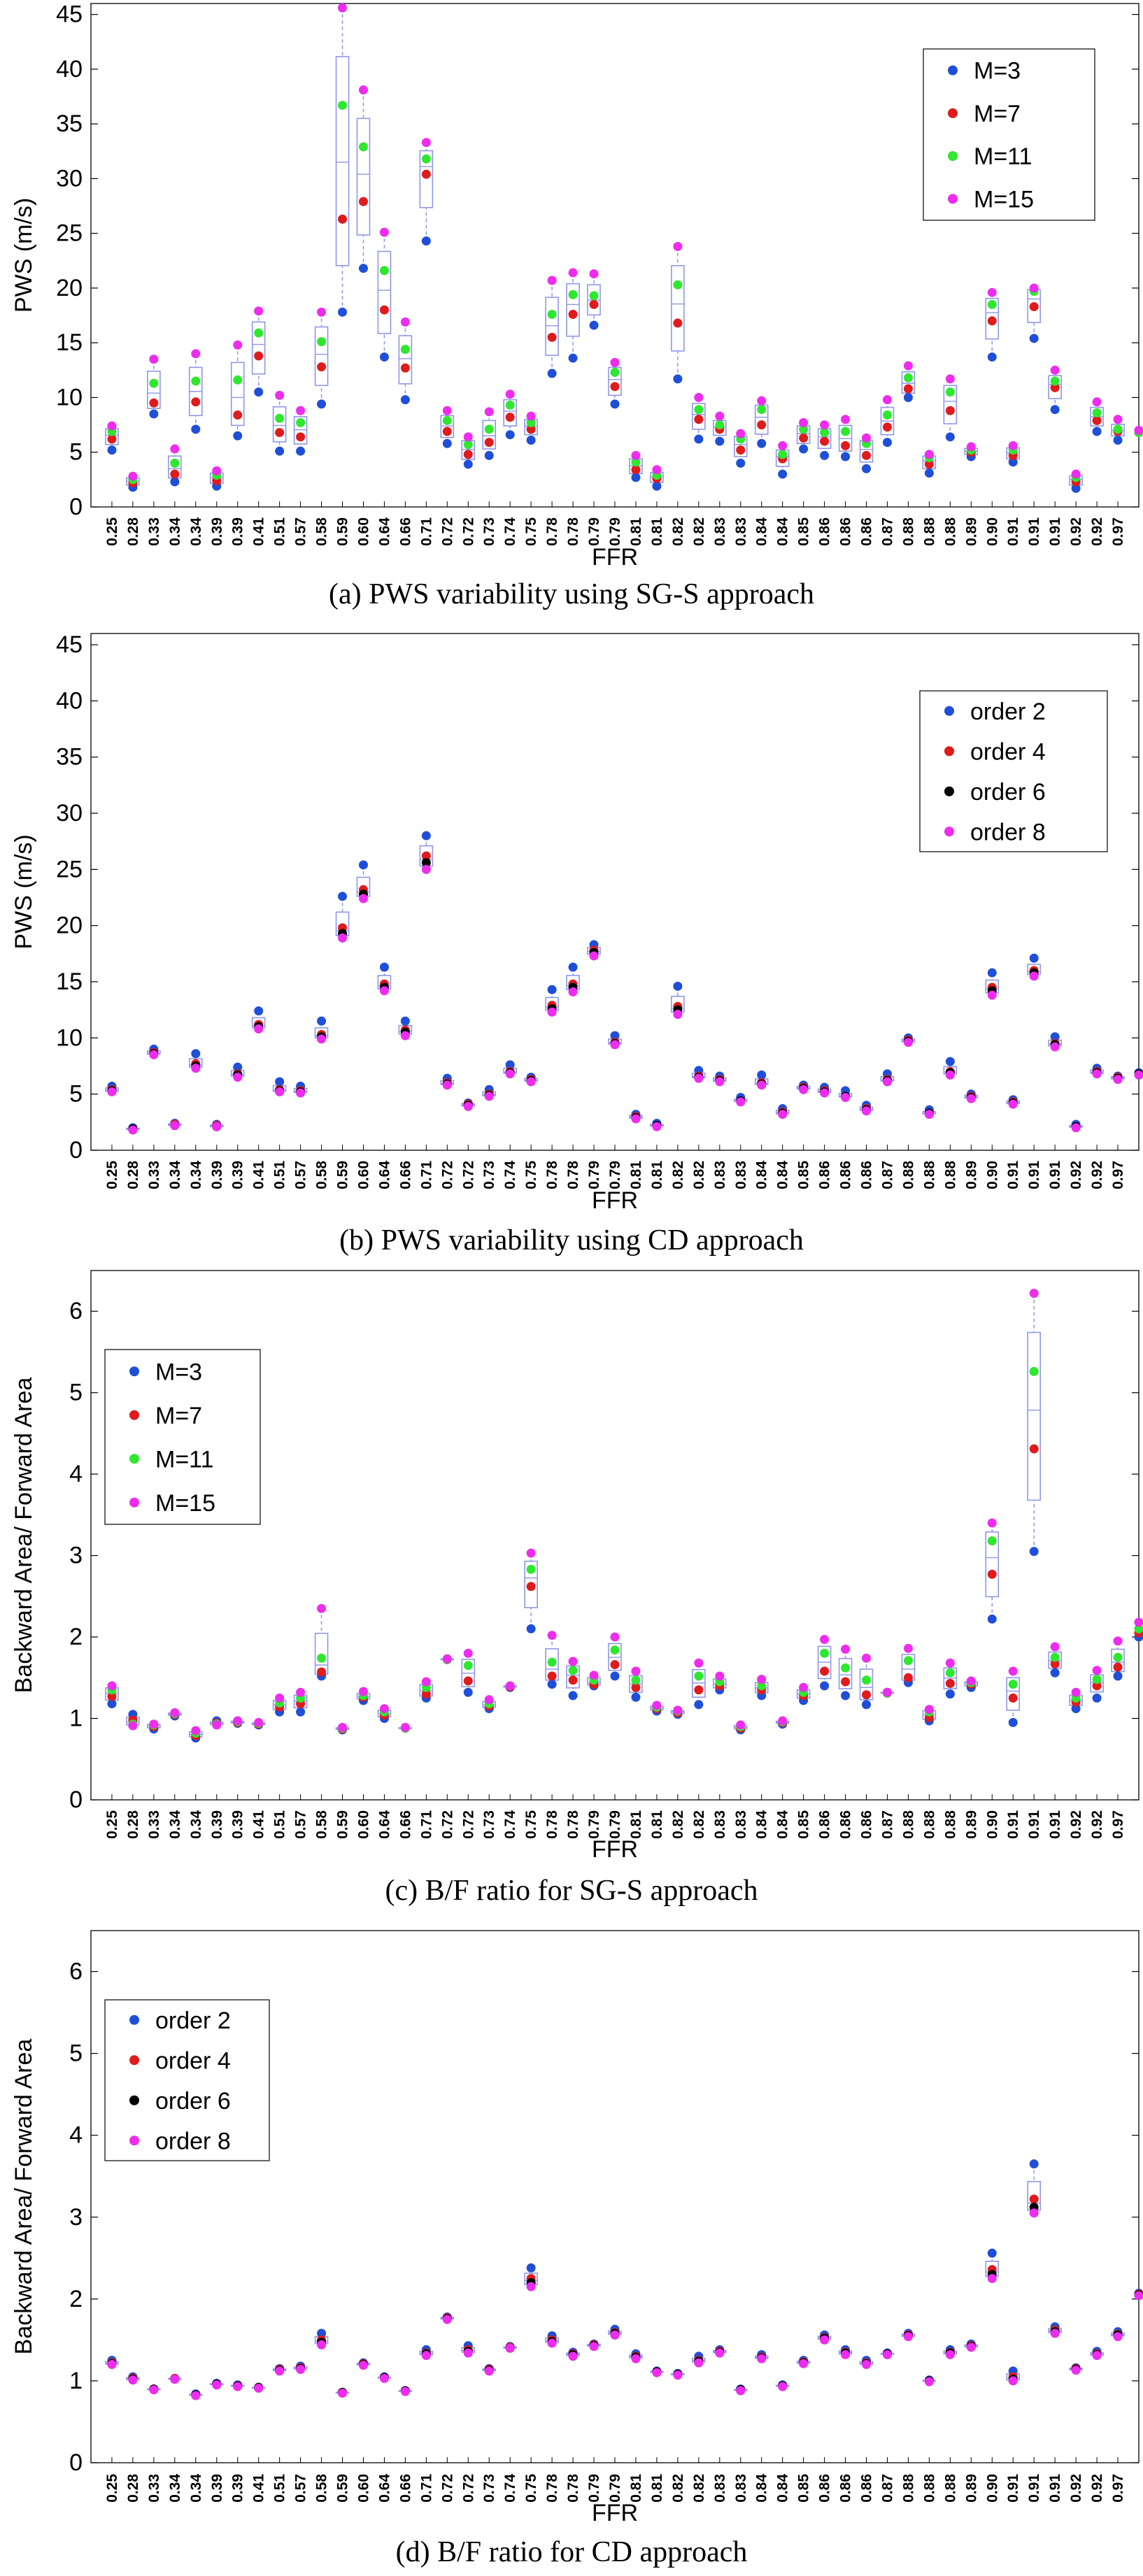 The height and width of the screenshot is (2576, 1143). What do you see at coordinates (69, 233) in the screenshot?
I see `y-tick-label: 25` at bounding box center [69, 233].